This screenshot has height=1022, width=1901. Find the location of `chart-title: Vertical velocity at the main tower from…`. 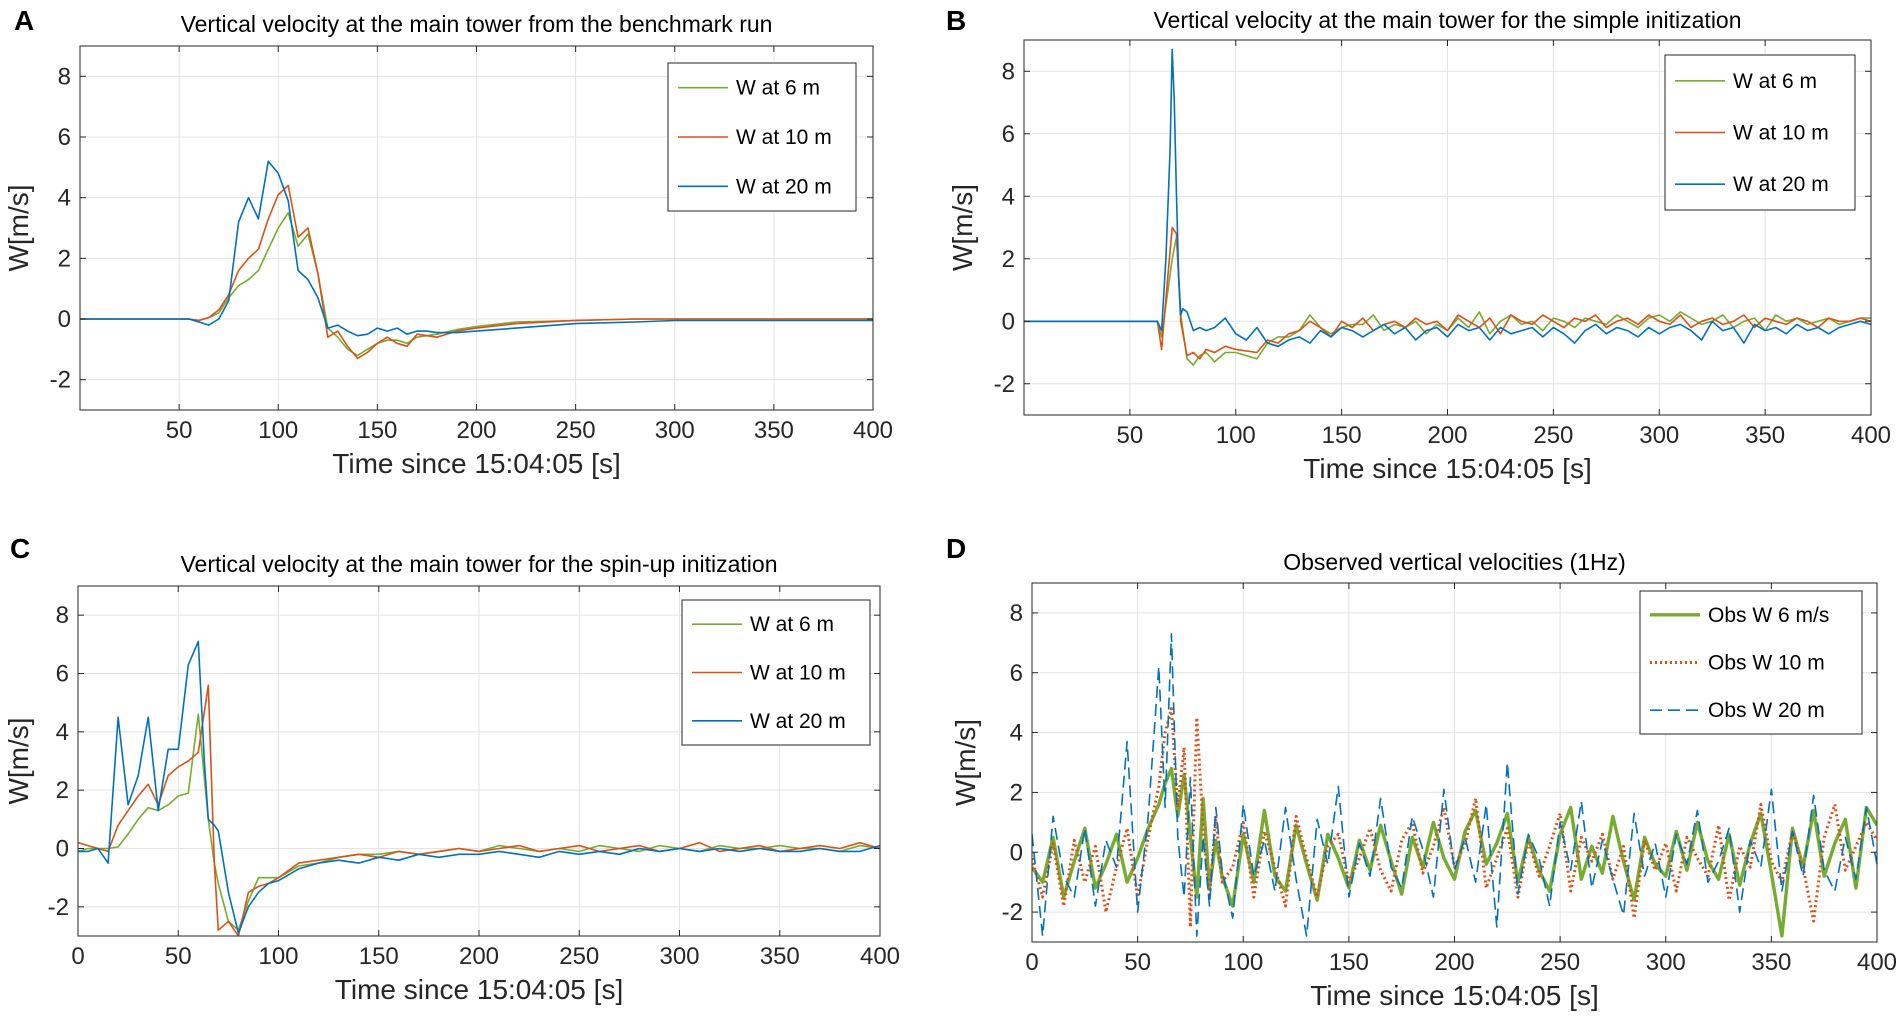

chart-title: Vertical velocity at the main tower from… is located at coordinates (477, 24).